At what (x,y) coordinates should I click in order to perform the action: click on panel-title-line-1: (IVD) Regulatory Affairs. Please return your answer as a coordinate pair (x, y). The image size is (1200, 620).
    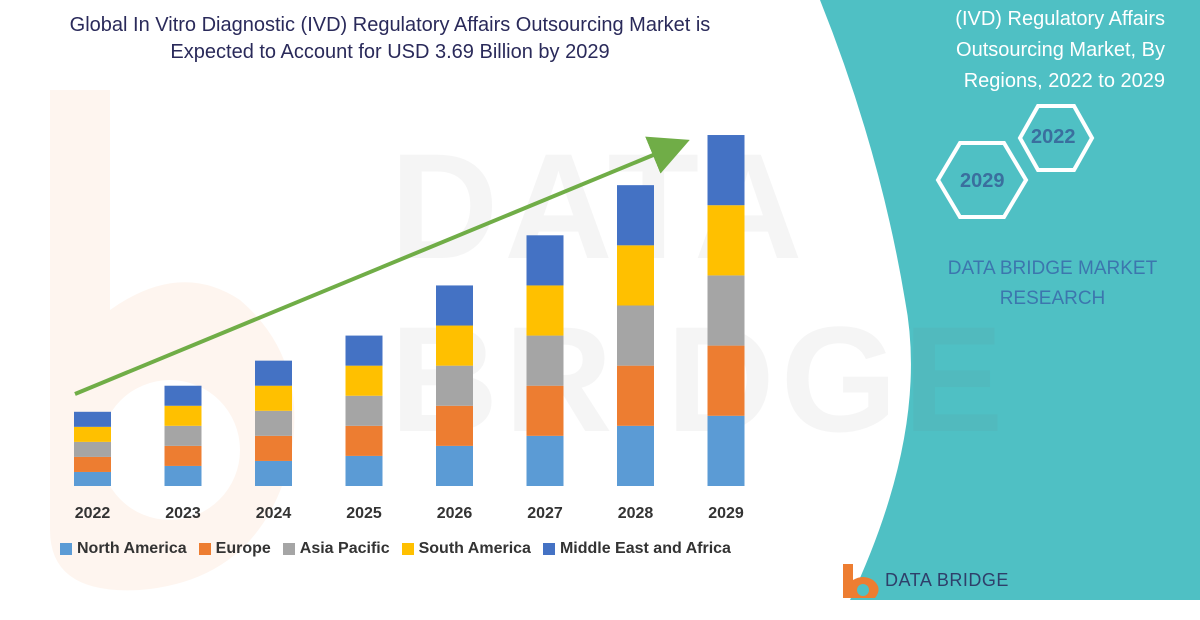
    Looking at the image, I should click on (1060, 19).